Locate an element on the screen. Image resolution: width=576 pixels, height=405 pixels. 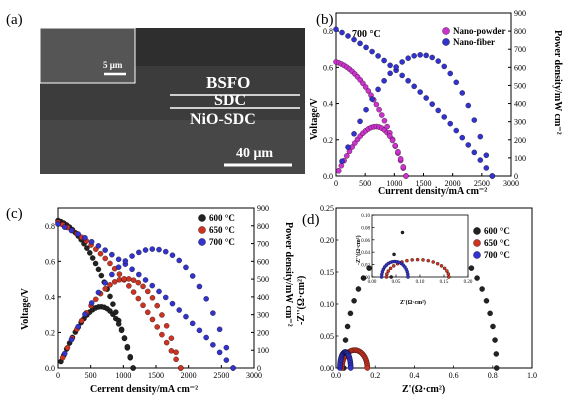
legend-label: Nano-fiber is located at coordinates (474, 42).